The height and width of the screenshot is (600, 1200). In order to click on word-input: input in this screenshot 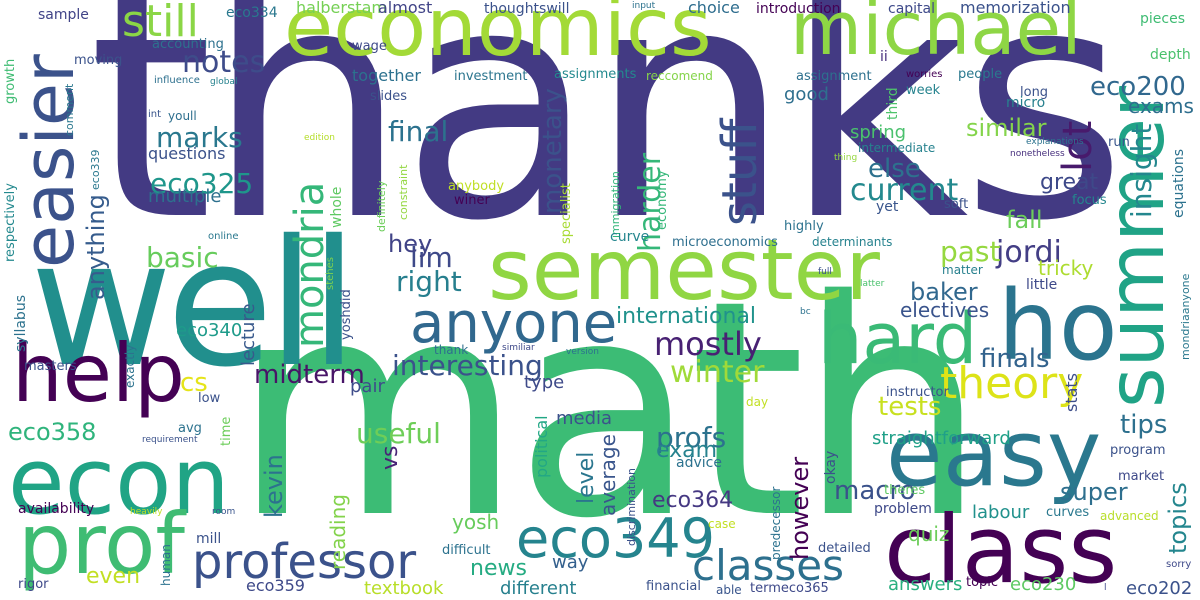, I will do `click(644, 6)`.